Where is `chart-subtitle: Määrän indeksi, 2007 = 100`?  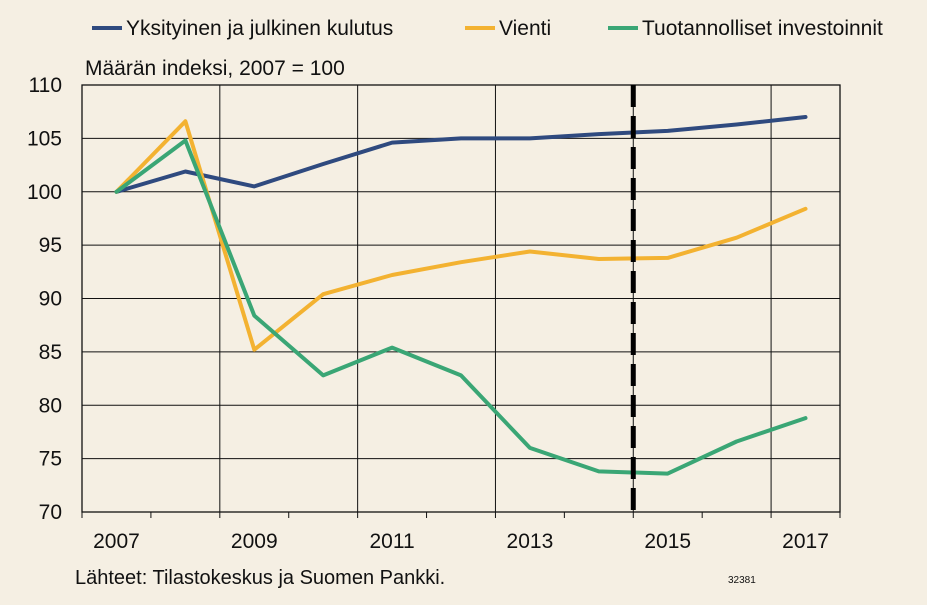
chart-subtitle: Määrän indeksi, 2007 = 100 is located at coordinates (215, 68).